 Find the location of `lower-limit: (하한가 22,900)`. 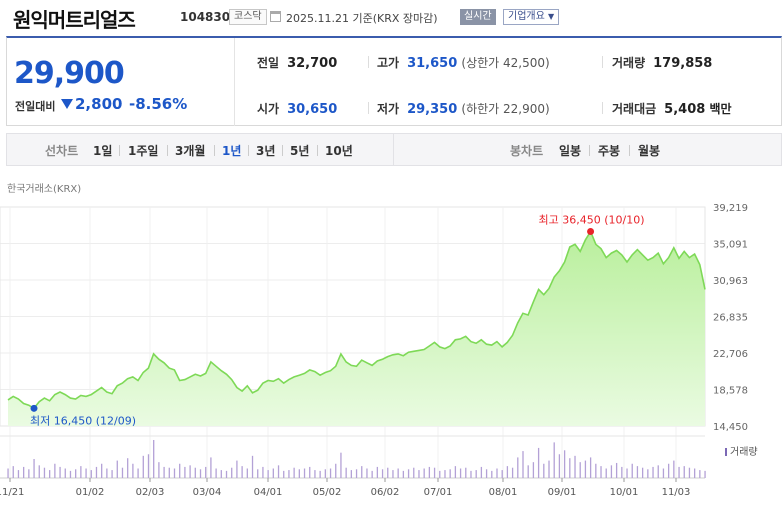

lower-limit: (하한가 22,900) is located at coordinates (505, 109).